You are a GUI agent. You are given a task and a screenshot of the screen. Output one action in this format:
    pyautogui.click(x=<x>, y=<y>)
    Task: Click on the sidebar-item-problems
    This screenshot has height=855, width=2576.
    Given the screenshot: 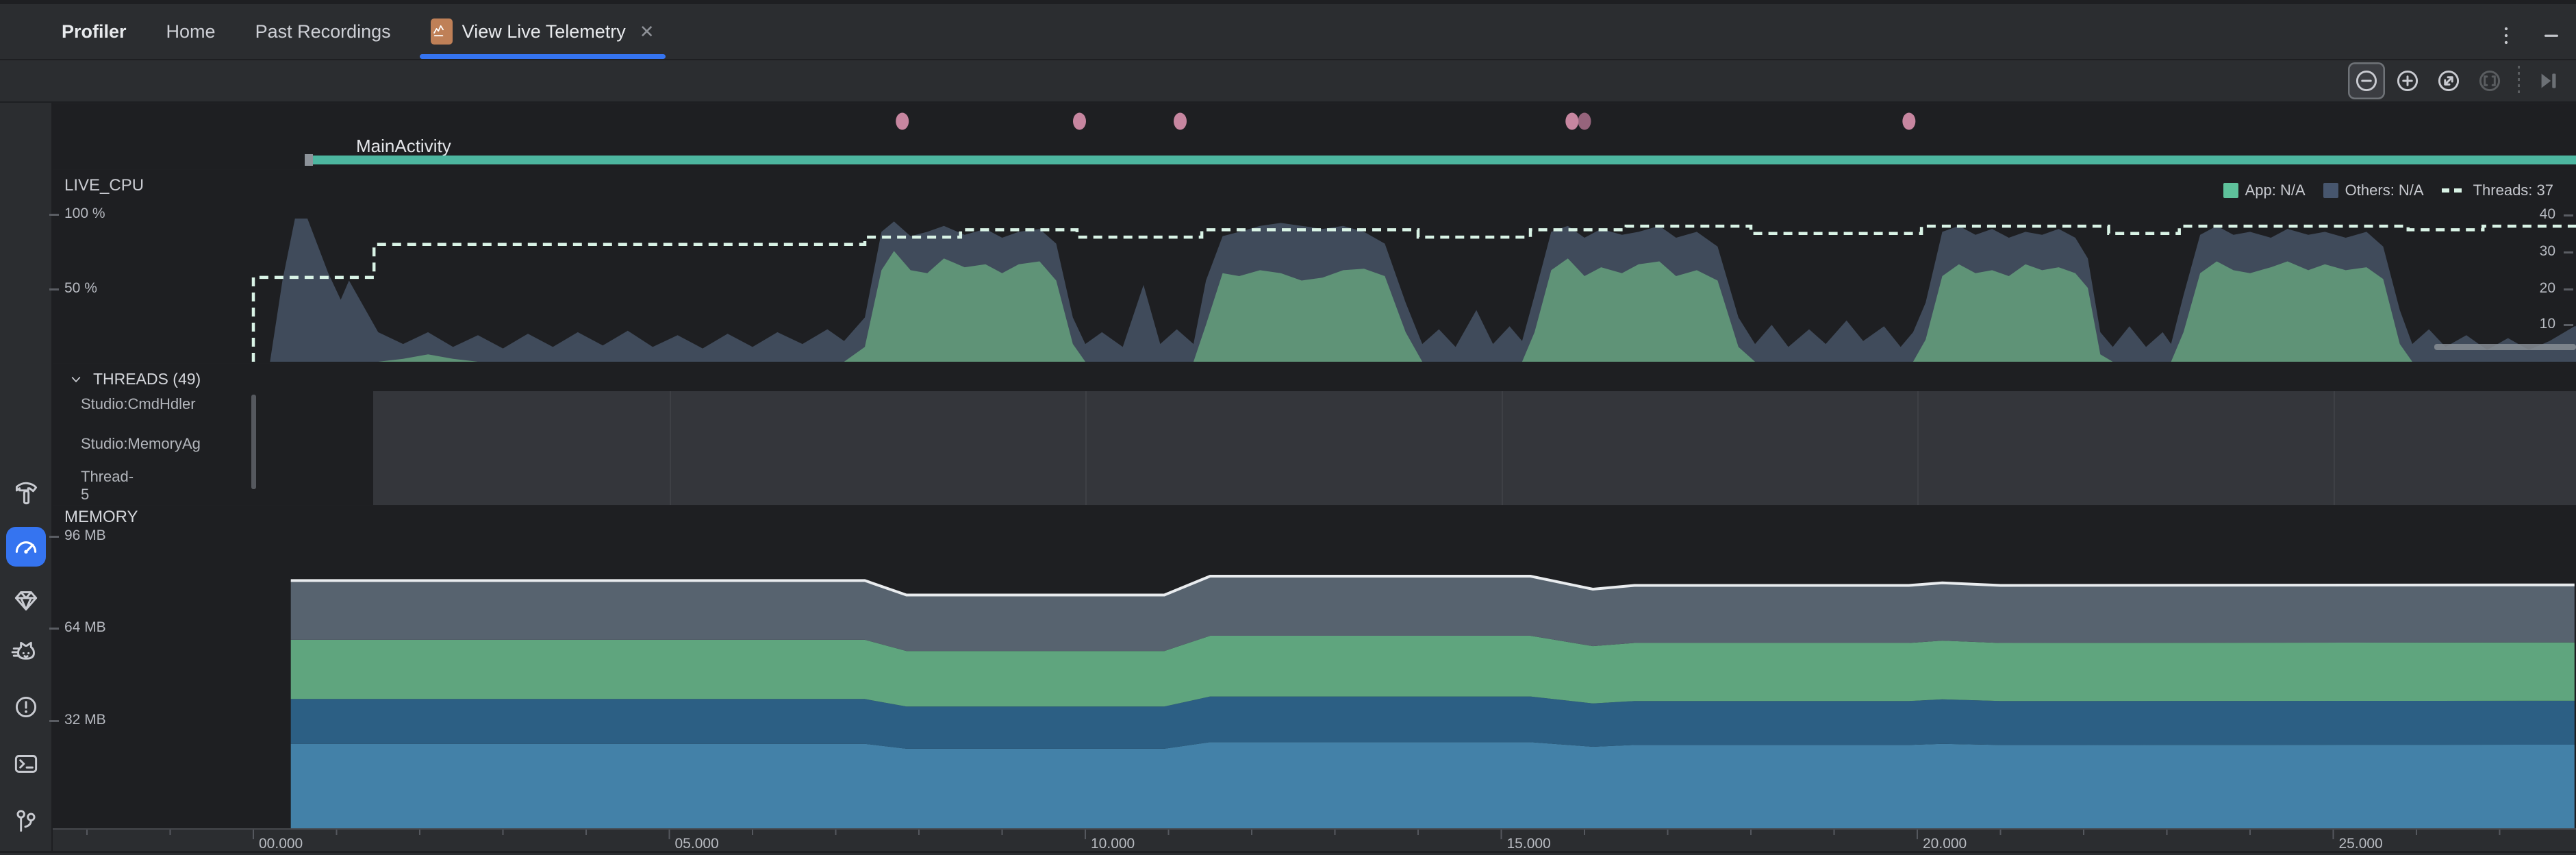 What is the action you would take?
    pyautogui.click(x=26, y=707)
    